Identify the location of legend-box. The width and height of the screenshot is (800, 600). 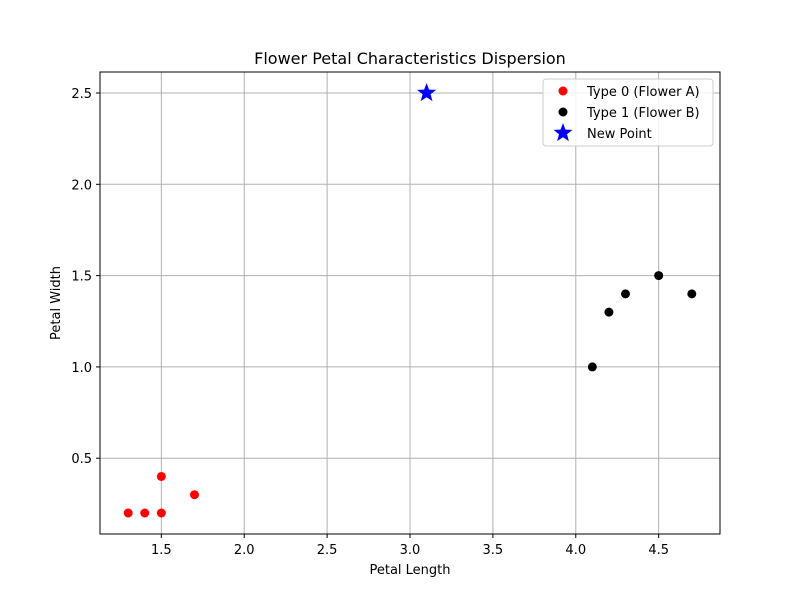
(628, 112).